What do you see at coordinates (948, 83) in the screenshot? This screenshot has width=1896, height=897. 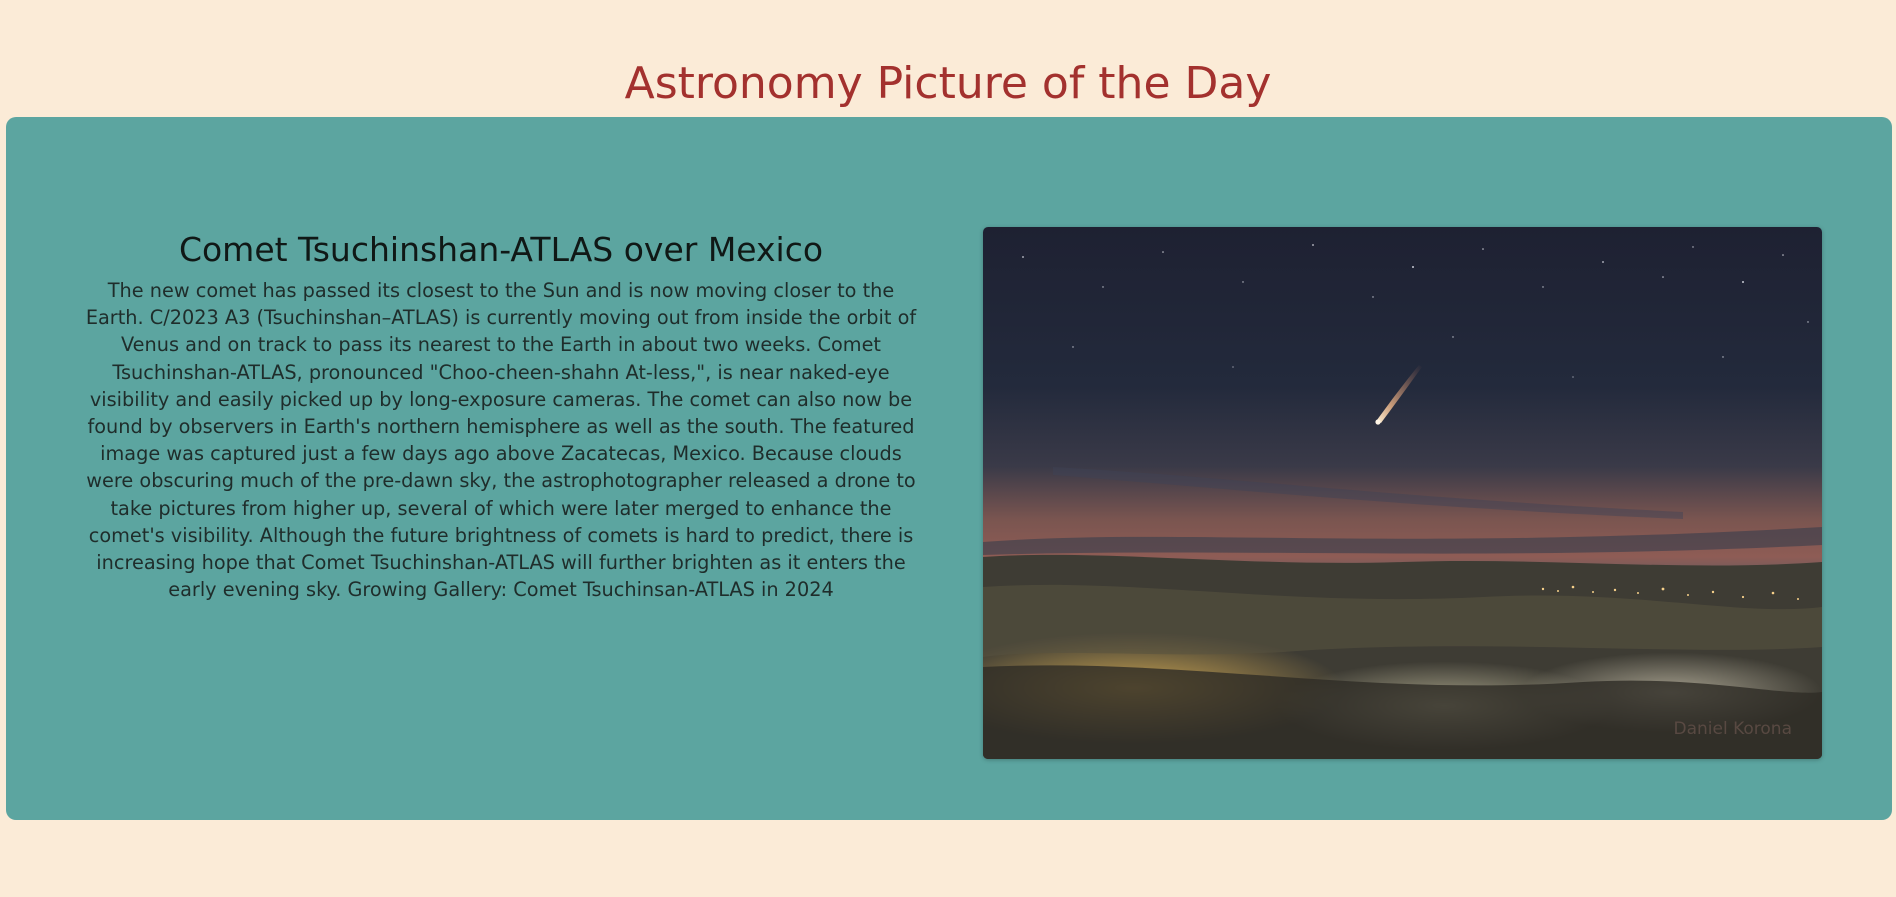 I see `page-title: Astronomy Picture of the Day` at bounding box center [948, 83].